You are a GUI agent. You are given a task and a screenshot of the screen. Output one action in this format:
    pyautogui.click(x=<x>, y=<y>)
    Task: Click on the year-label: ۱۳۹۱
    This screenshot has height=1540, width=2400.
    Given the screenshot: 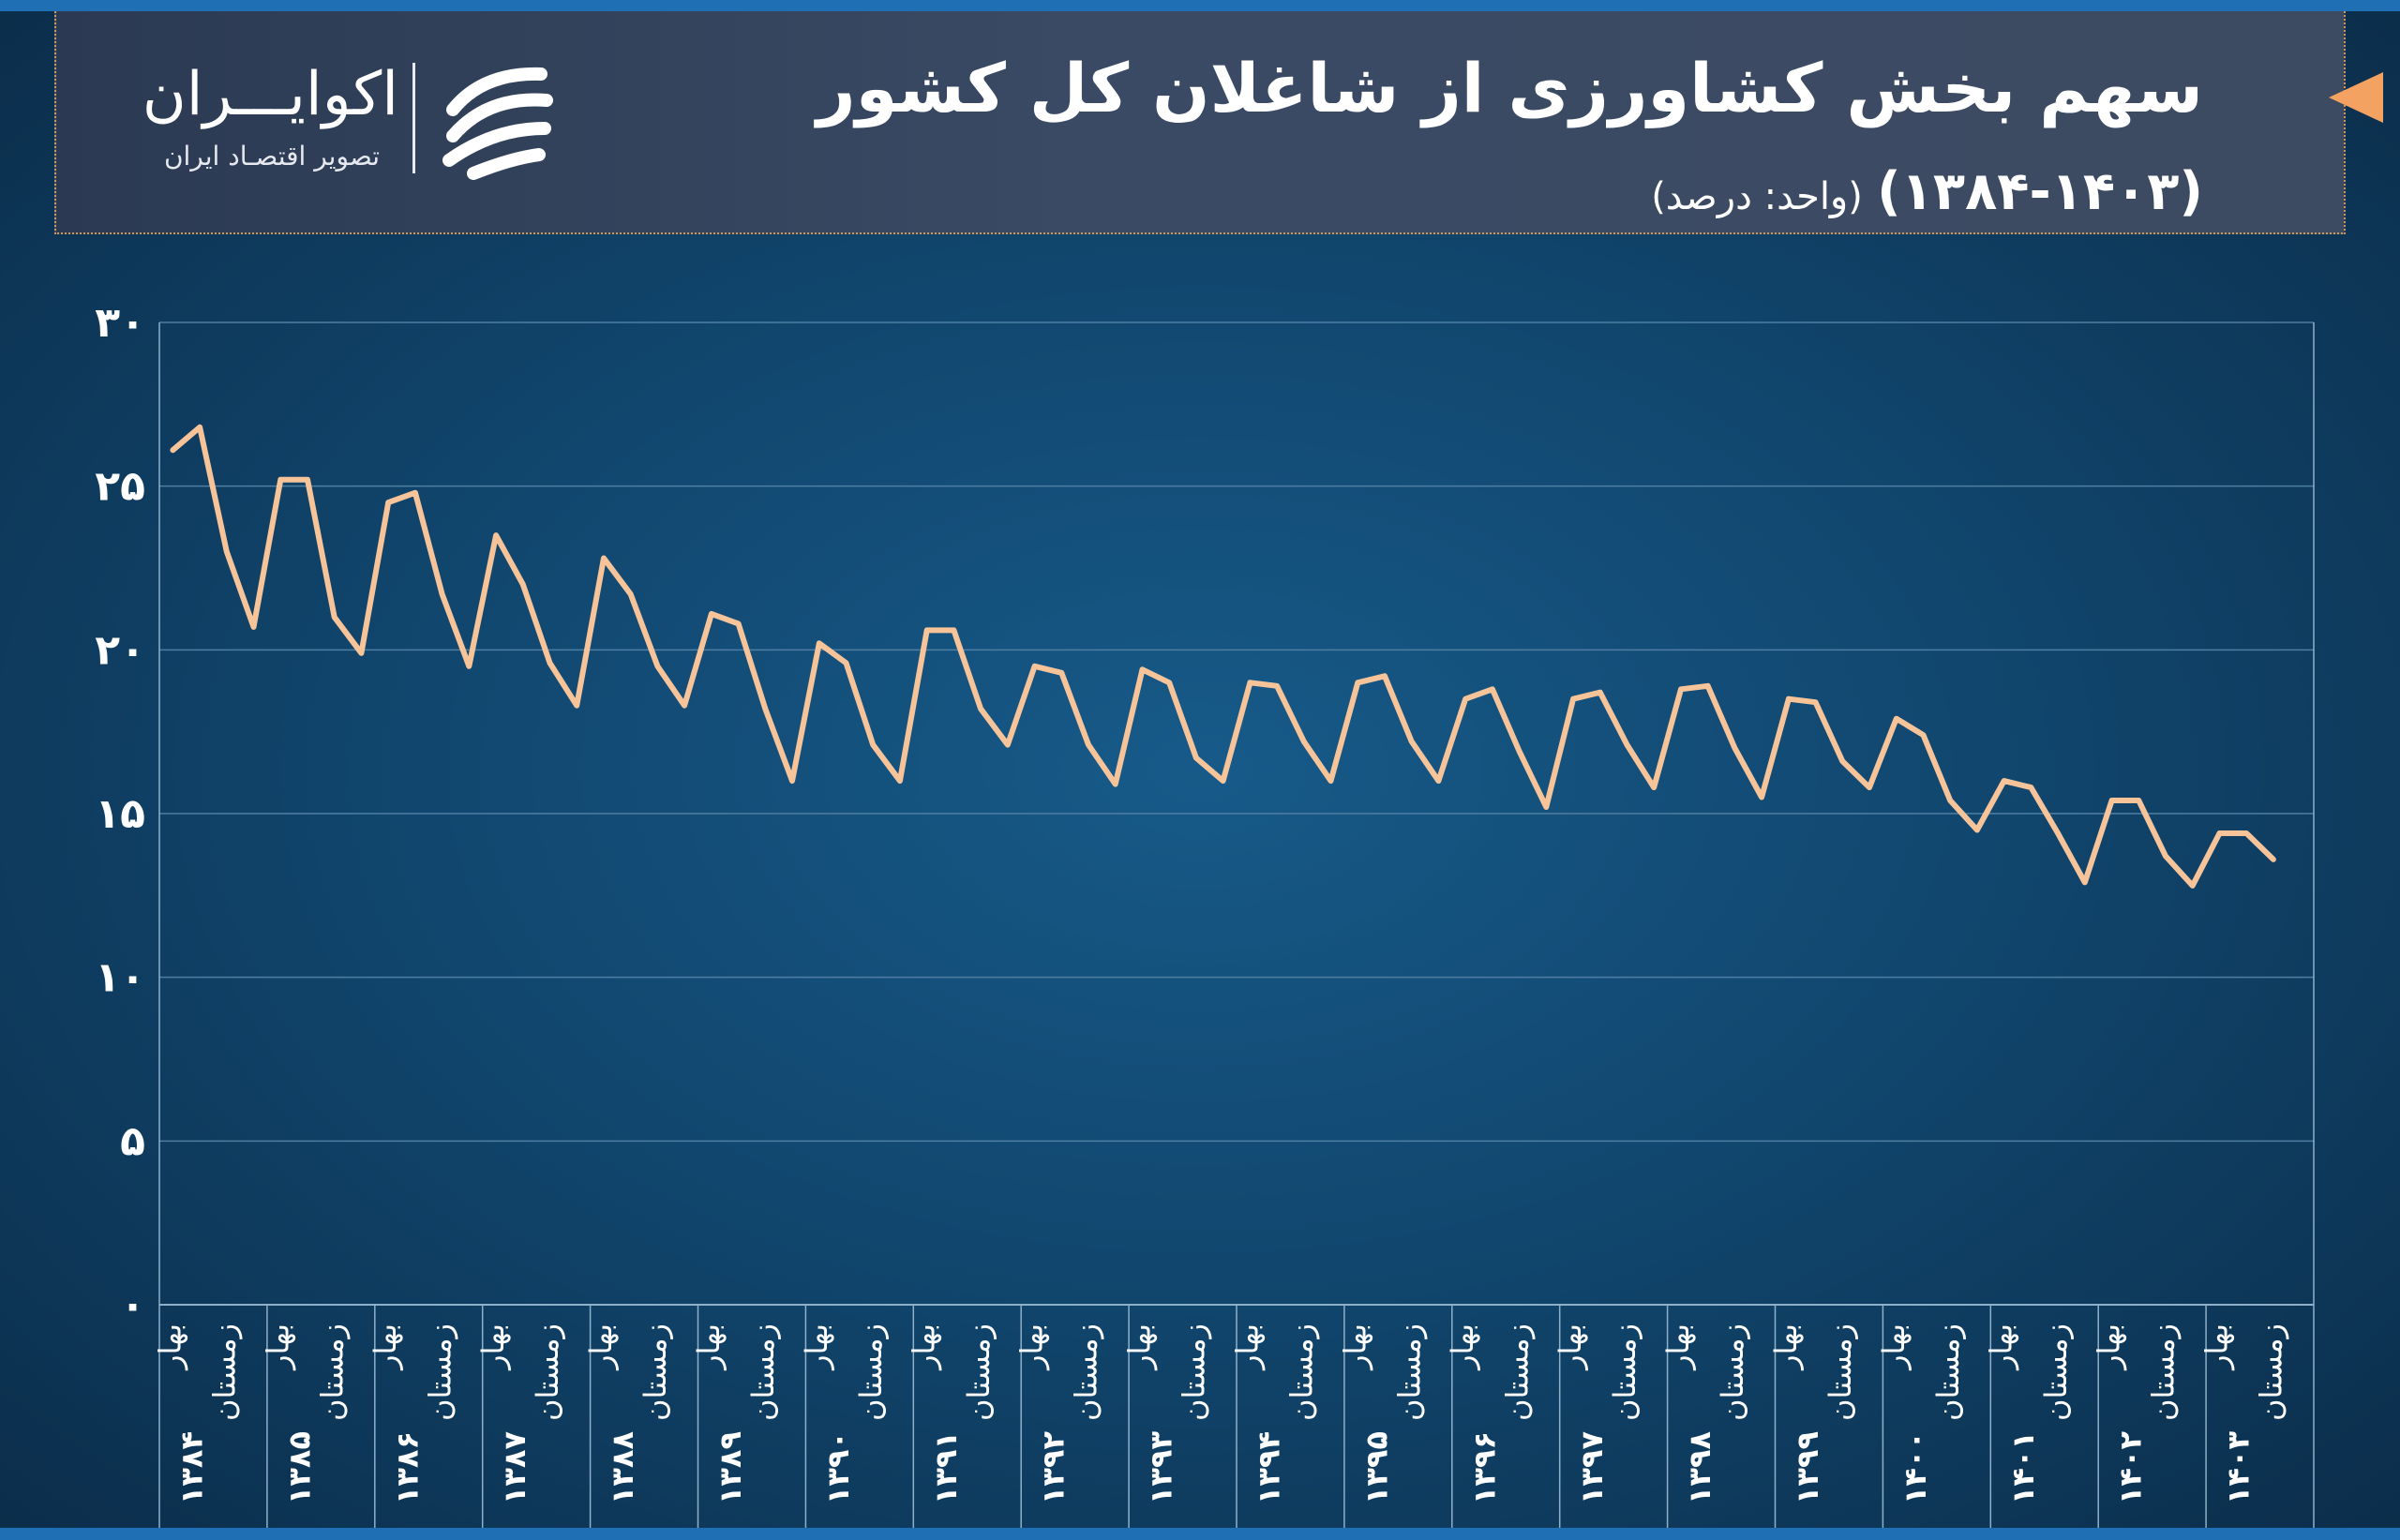 What is the action you would take?
    pyautogui.click(x=946, y=1467)
    